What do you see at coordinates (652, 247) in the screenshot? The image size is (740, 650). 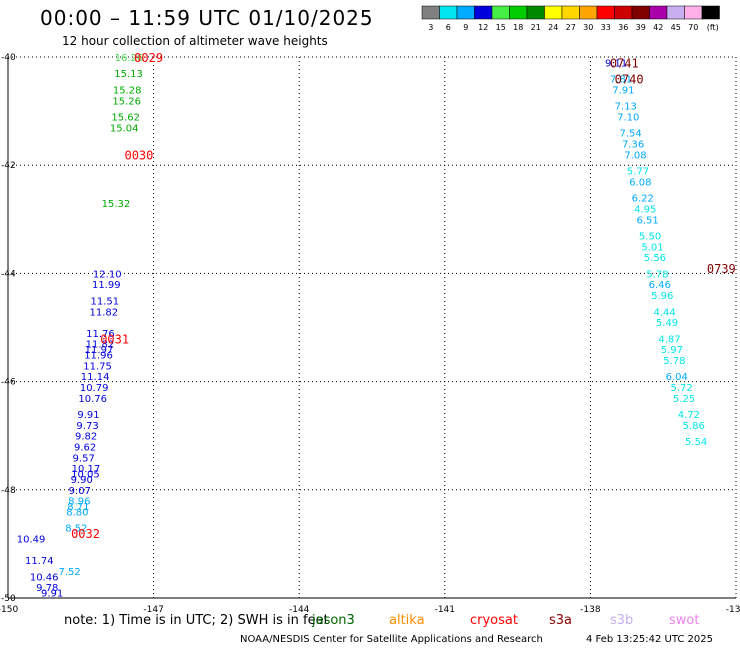 I see `swh-value: 5.01` at bounding box center [652, 247].